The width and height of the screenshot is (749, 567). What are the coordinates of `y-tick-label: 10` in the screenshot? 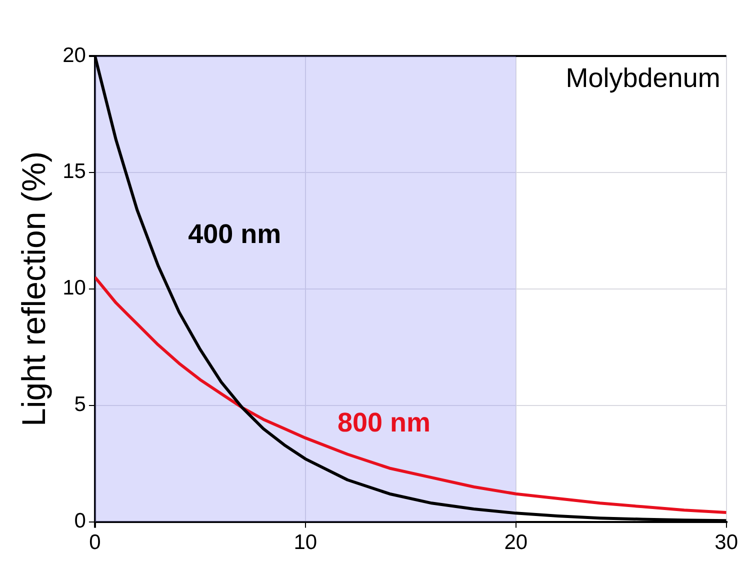 It's located at (74, 288).